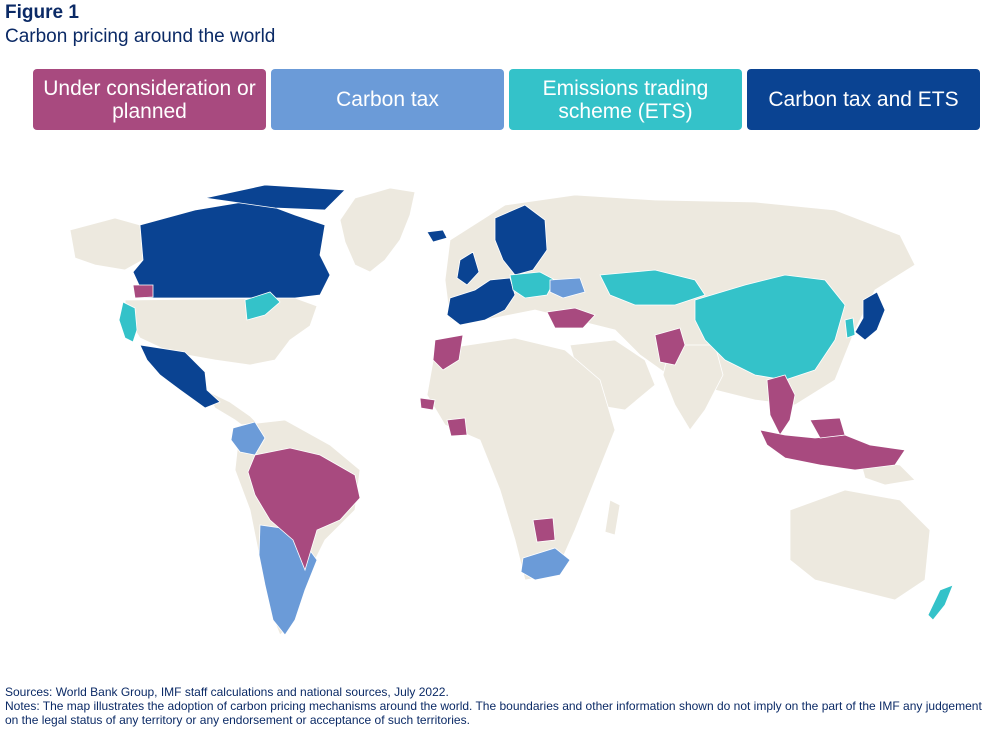 The height and width of the screenshot is (735, 998). What do you see at coordinates (106, 244) in the screenshot?
I see `alaska-landmass` at bounding box center [106, 244].